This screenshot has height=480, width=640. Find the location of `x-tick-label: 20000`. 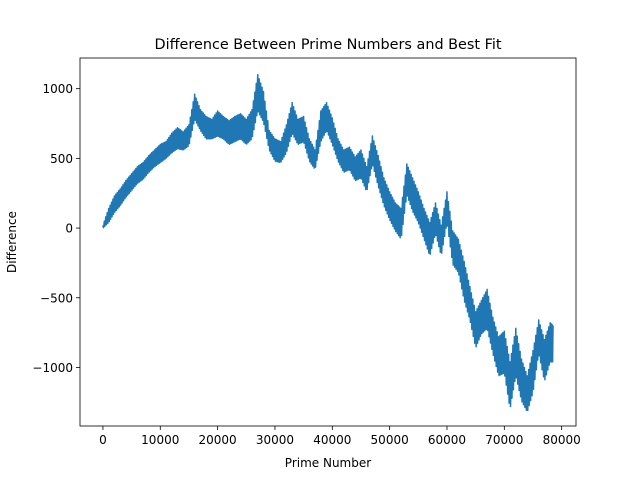

x-tick-label: 20000 is located at coordinates (218, 440).